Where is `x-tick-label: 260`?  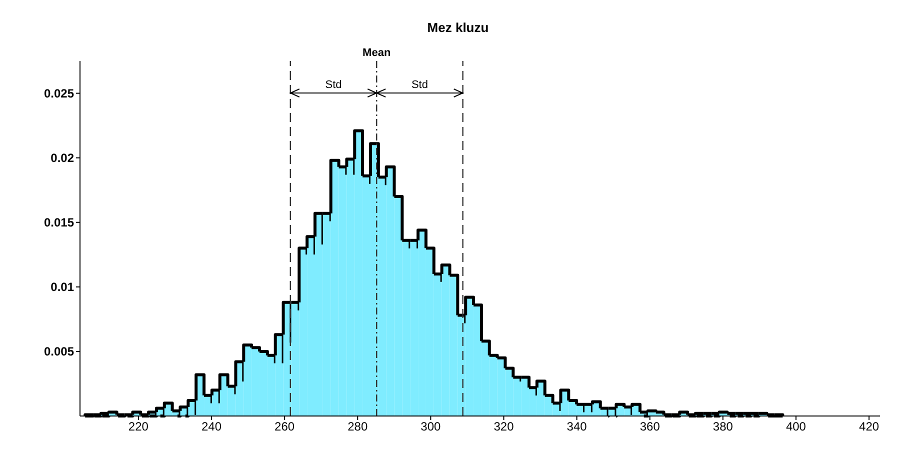 x-tick-label: 260 is located at coordinates (284, 427).